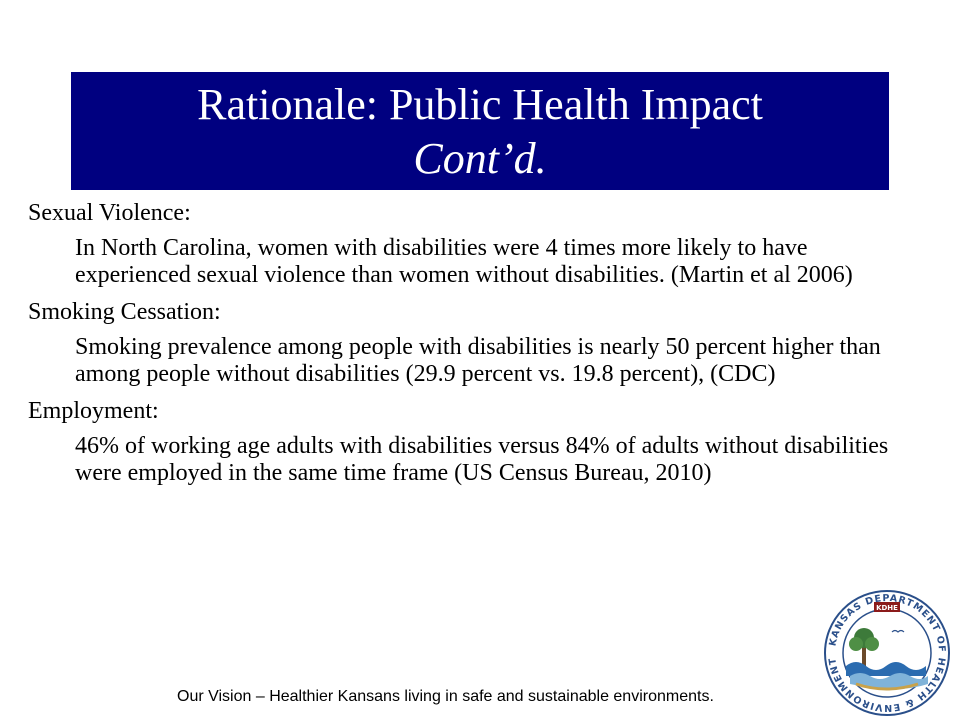 The image size is (960, 720). I want to click on title-line-1: Rationale: Public Health Impact, so click(480, 104).